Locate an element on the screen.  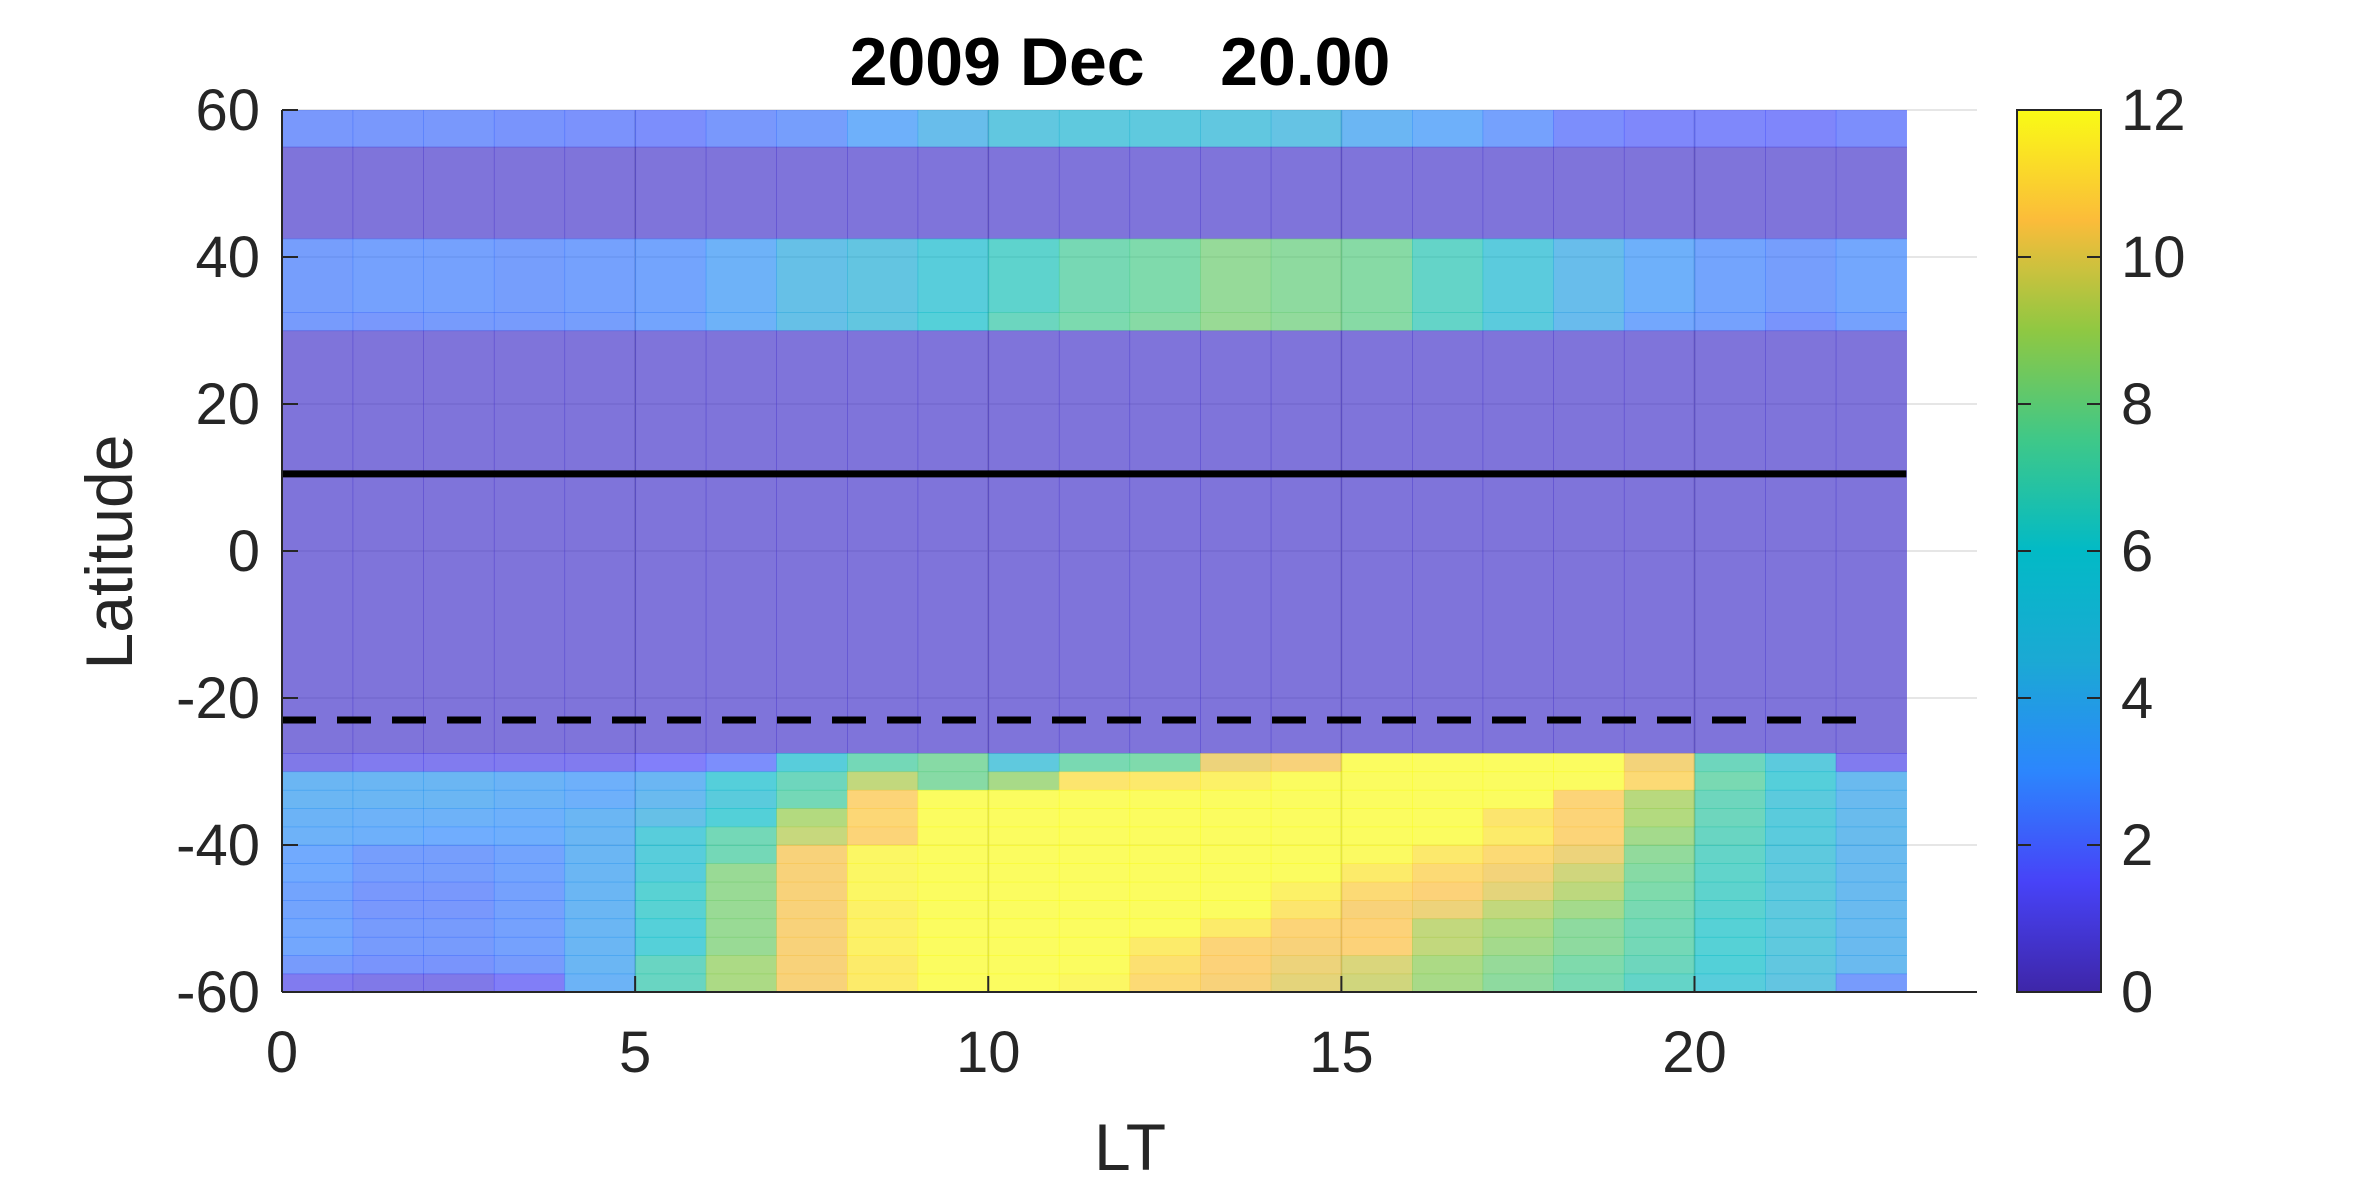
y-tick-label: 0 is located at coordinates (244, 551).